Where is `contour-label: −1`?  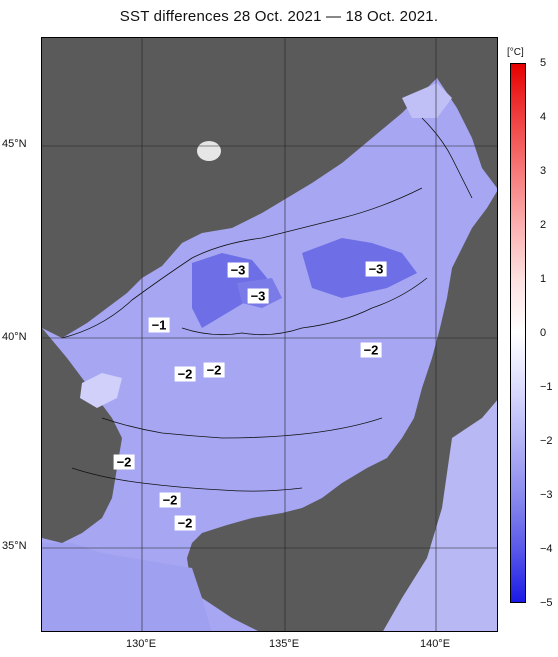
contour-label: −1 is located at coordinates (159, 325).